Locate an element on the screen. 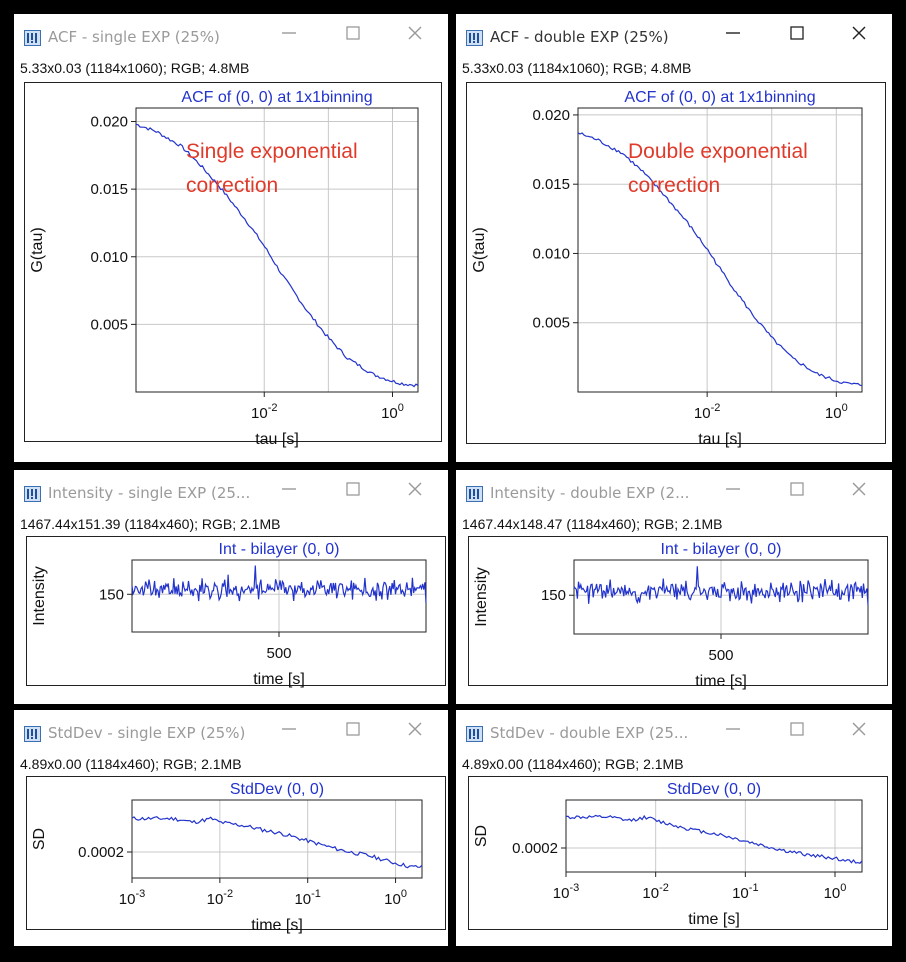  chart-title: ACF of (0, 0) at 1x1binning is located at coordinates (276, 97).